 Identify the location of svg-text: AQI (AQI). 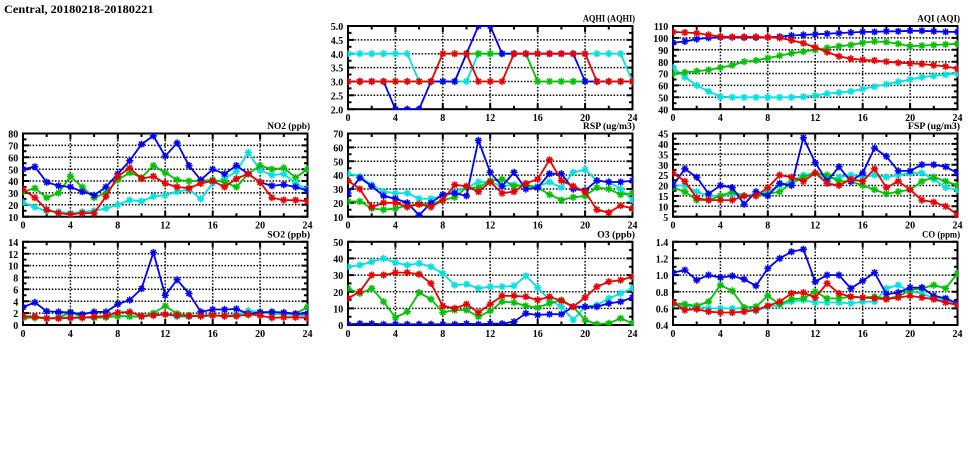
(938, 19).